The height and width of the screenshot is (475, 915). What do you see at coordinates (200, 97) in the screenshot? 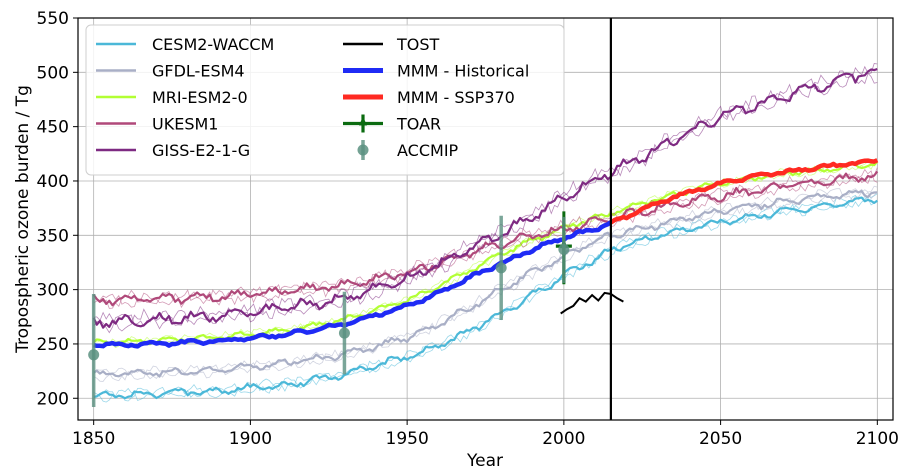
I see `legend-label-mri-esm2-0: MRI-ESM2-0` at bounding box center [200, 97].